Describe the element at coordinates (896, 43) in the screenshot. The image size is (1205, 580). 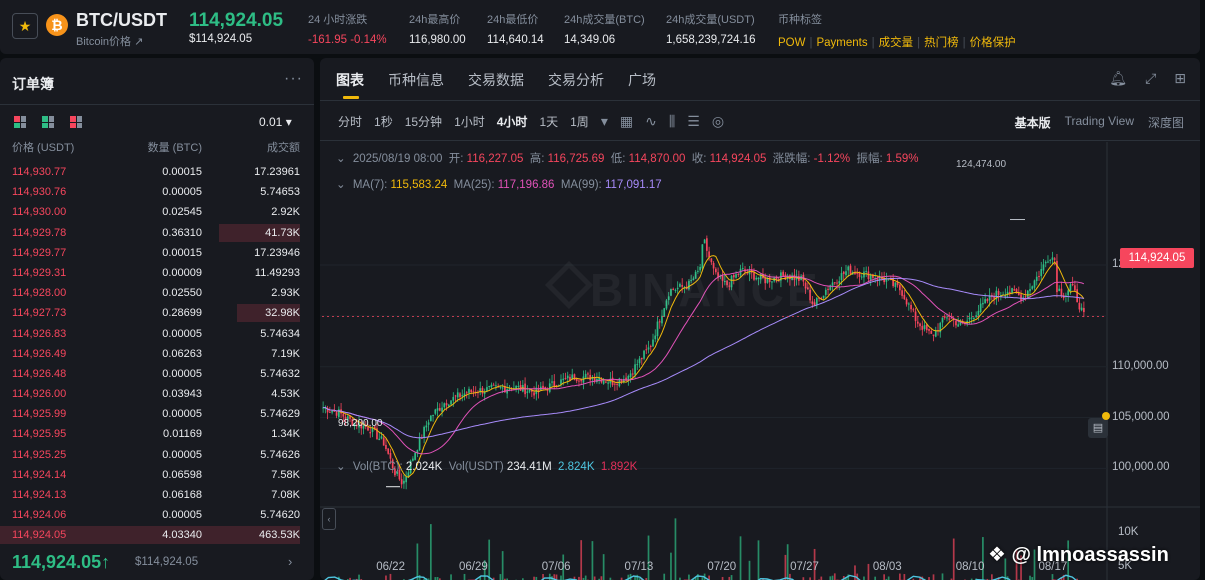
I see `tag-volume: 成交量` at that location.